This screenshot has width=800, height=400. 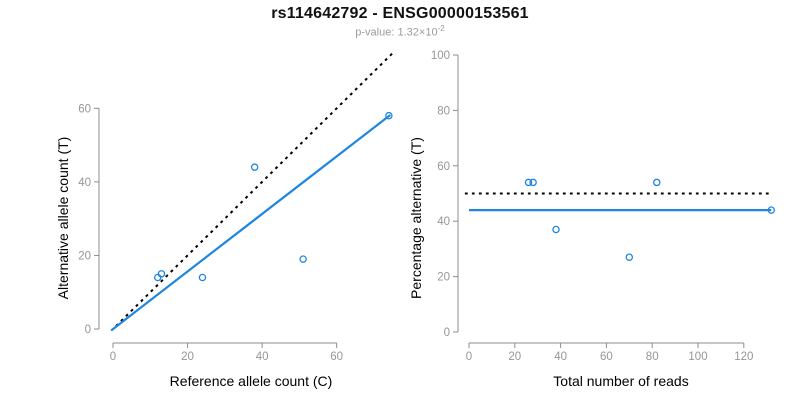 What do you see at coordinates (422, 32) in the screenshot?
I see `p-value-times-sign: ×` at bounding box center [422, 32].